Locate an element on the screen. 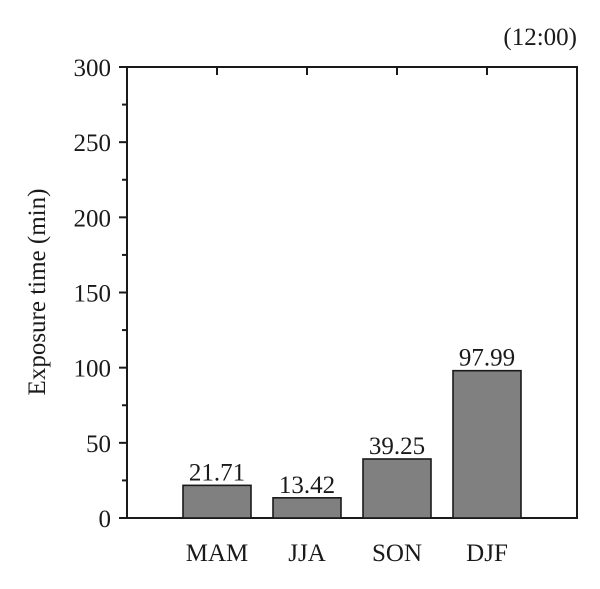 Image resolution: width=600 pixels, height=589 pixels. bar-jja is located at coordinates (307, 508).